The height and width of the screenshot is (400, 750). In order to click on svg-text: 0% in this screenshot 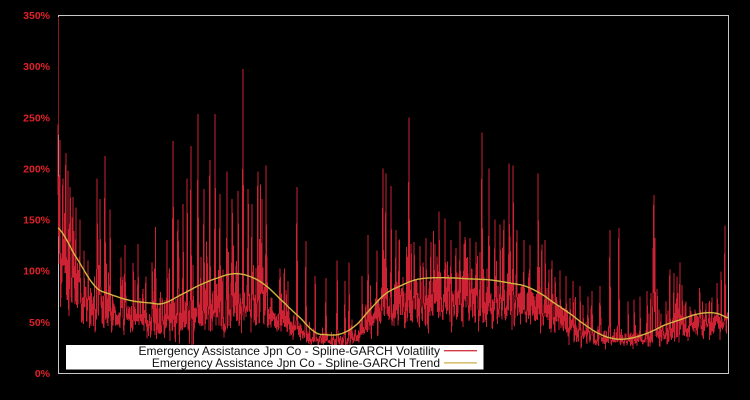, I will do `click(43, 374)`.